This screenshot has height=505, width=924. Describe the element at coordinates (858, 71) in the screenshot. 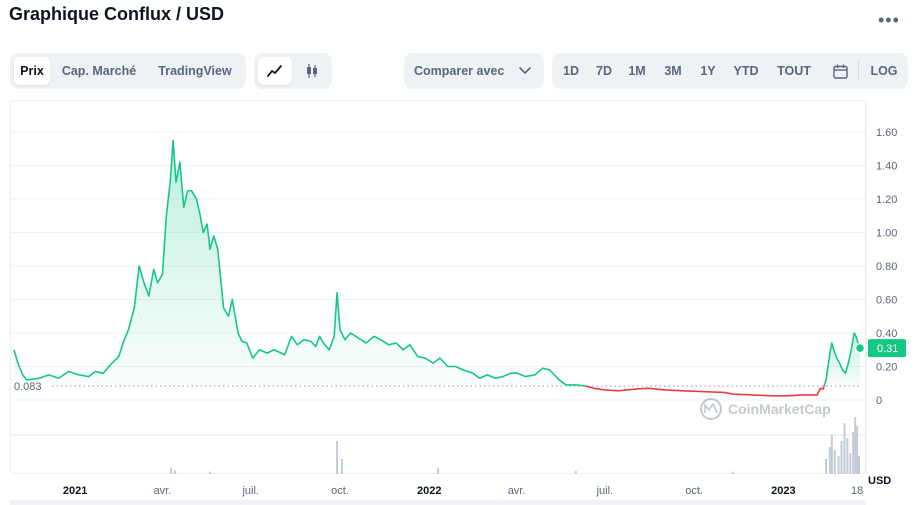

I see `range-divider` at that location.